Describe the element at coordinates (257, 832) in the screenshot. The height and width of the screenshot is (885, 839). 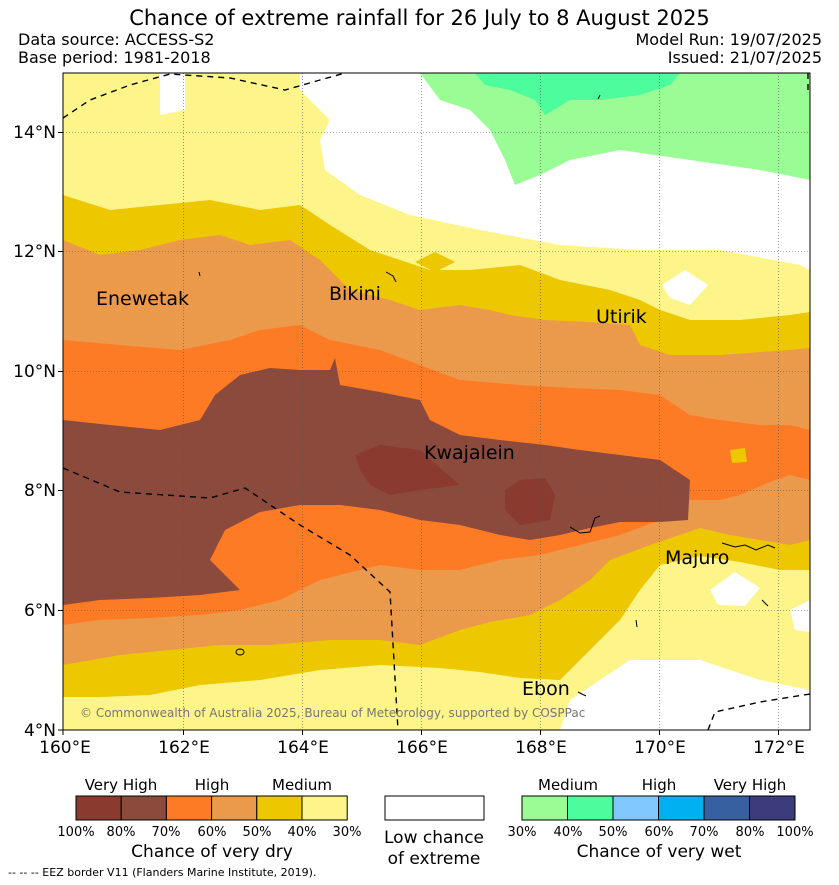
I see `legend-dry-tick: 50%` at that location.